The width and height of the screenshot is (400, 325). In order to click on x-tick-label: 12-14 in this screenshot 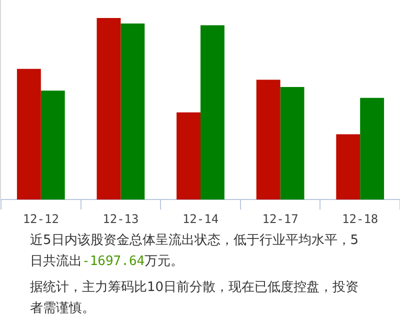, I will do `click(200, 219)`.